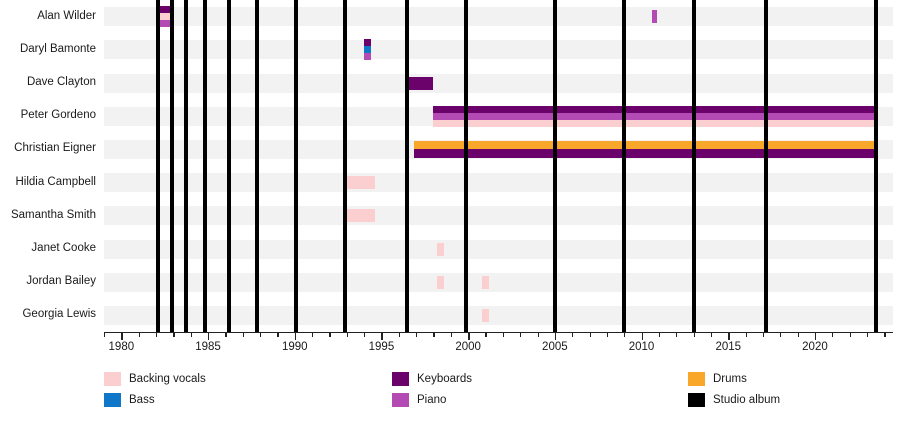 The height and width of the screenshot is (429, 900). I want to click on legend-label: Backing vocals, so click(167, 379).